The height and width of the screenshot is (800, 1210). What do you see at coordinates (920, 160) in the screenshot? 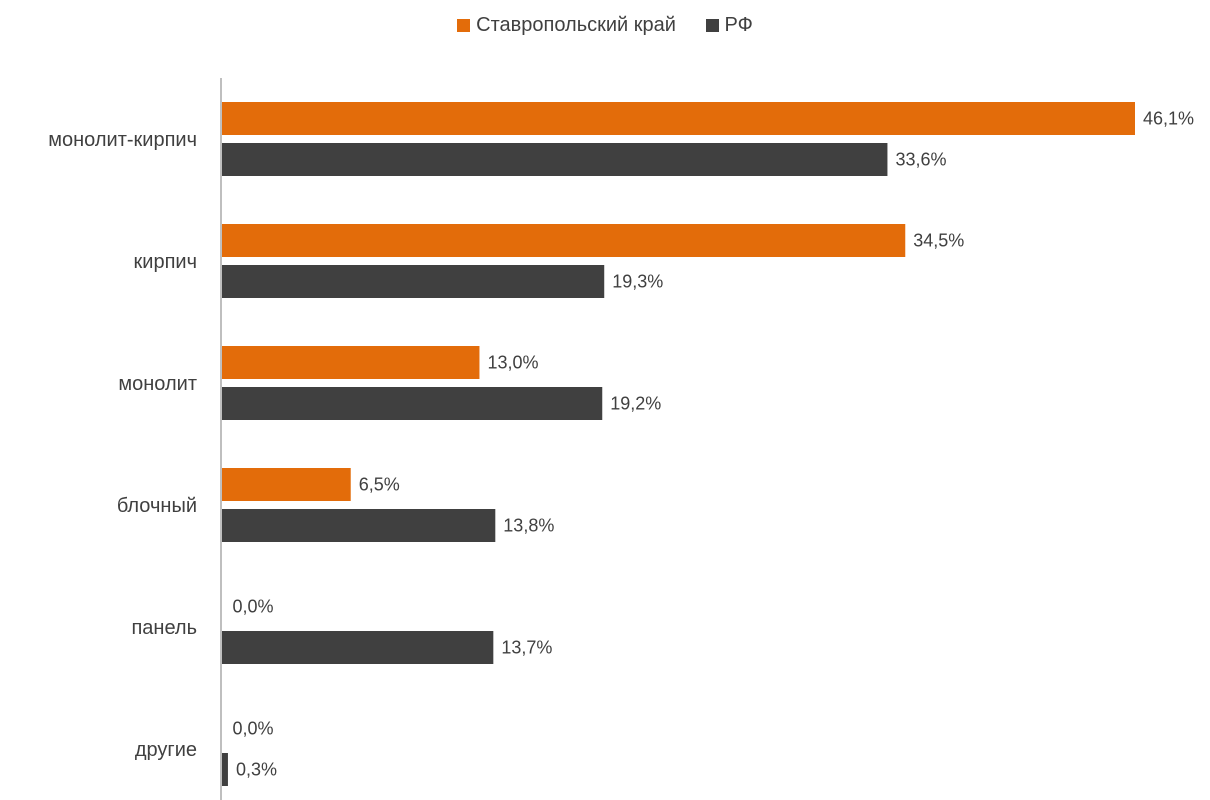
I see `data-label: 33,6%` at bounding box center [920, 160].